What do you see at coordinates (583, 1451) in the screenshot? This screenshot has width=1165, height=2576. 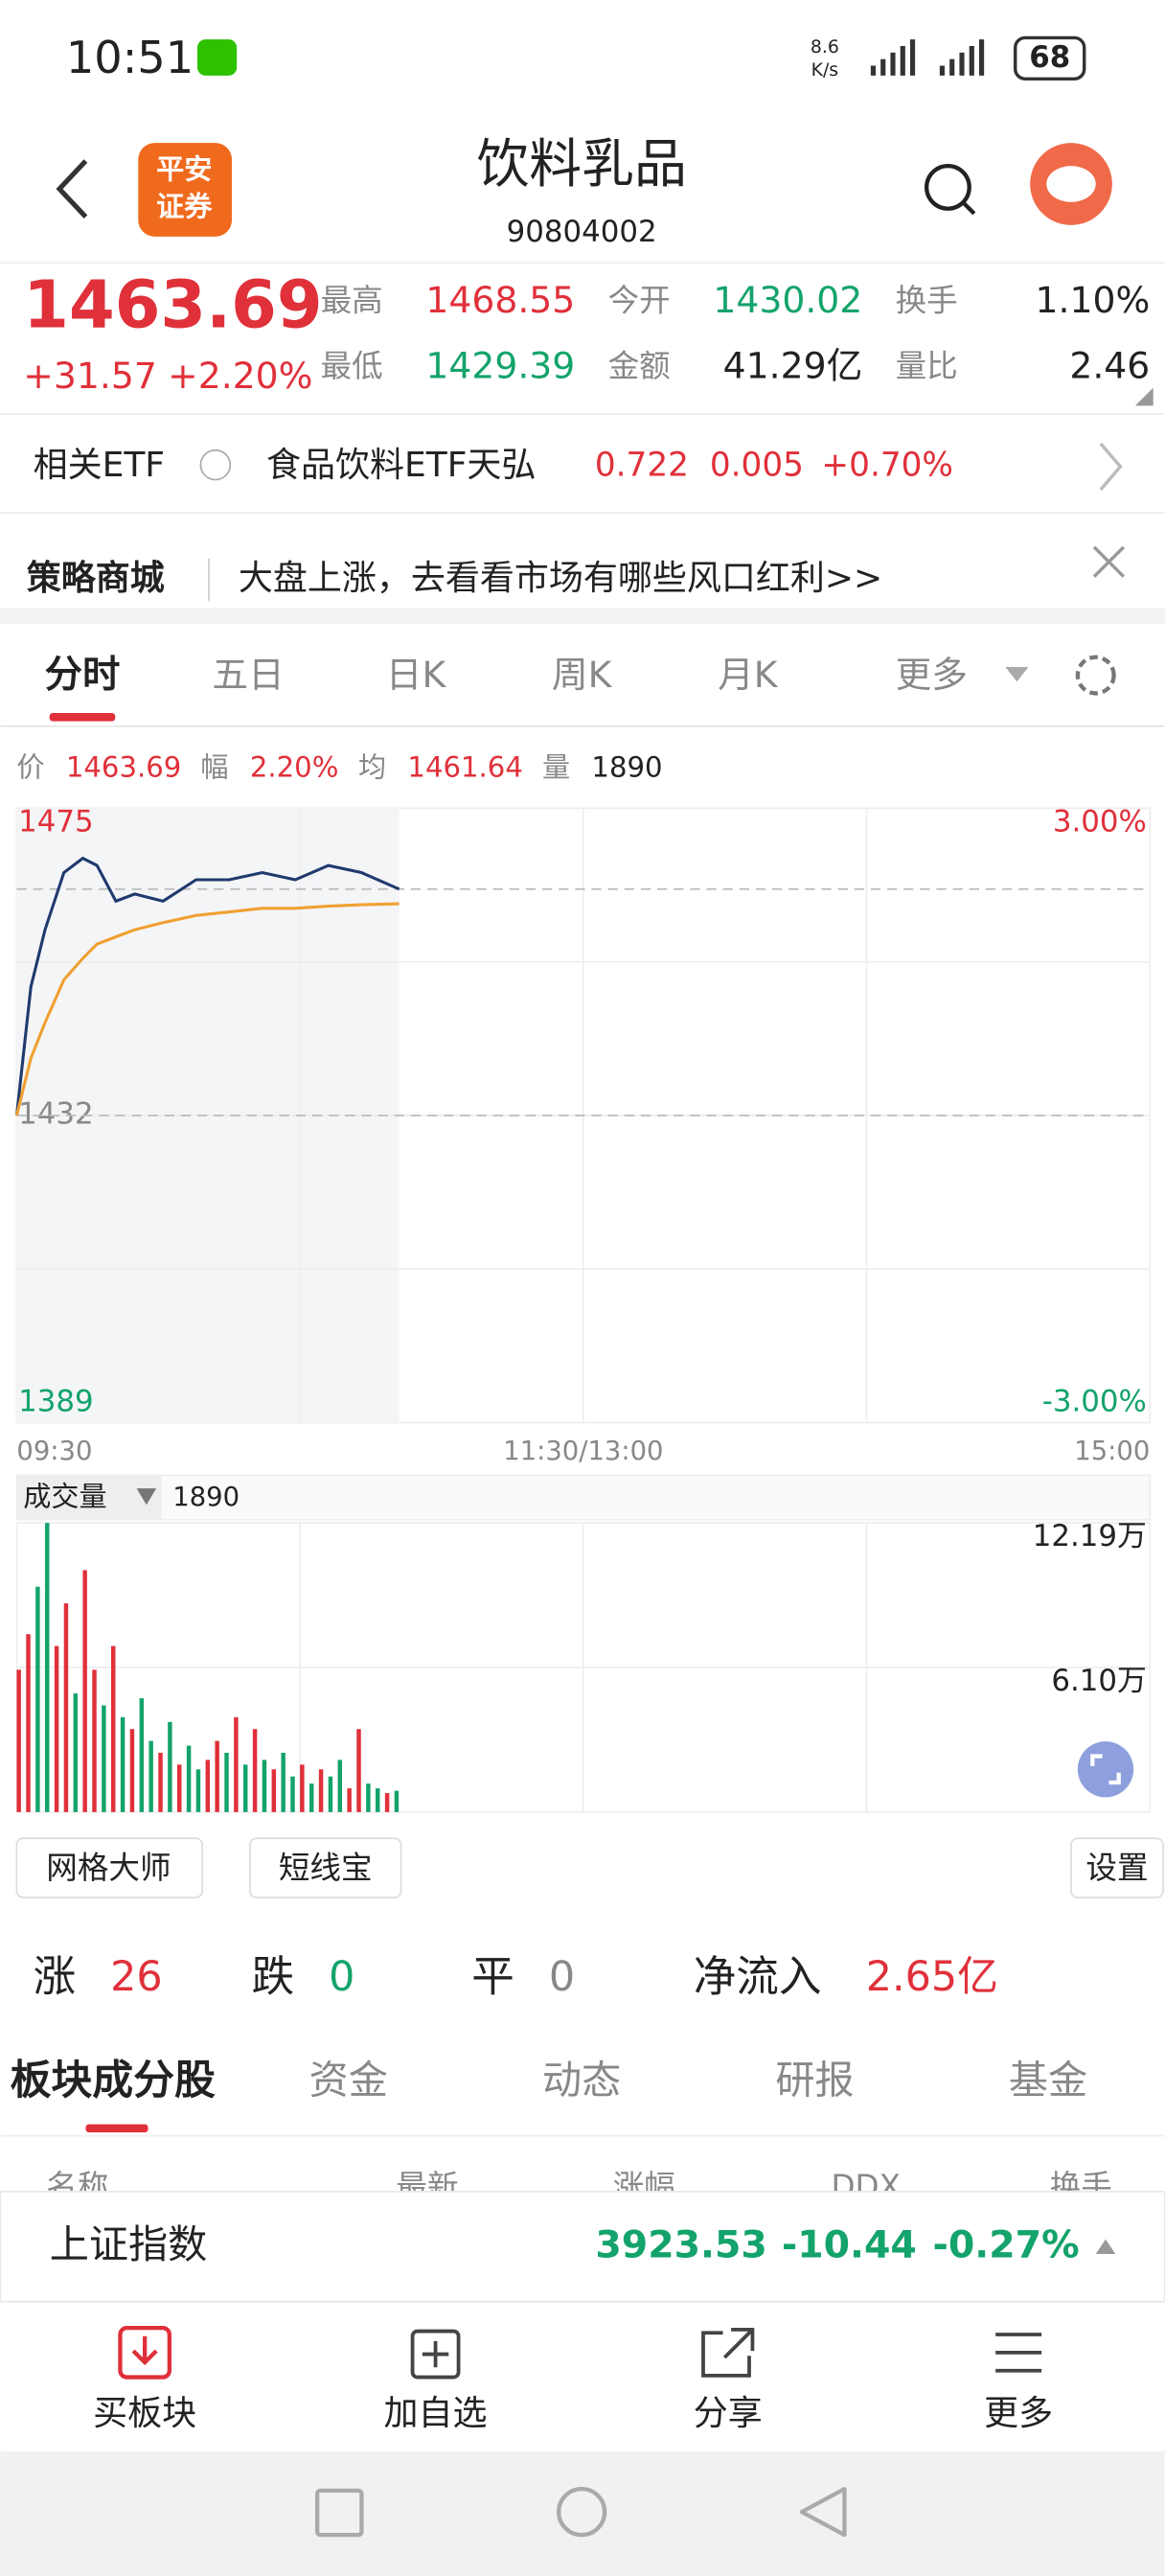 I see `x-tick-label: 11:30/13:00` at bounding box center [583, 1451].